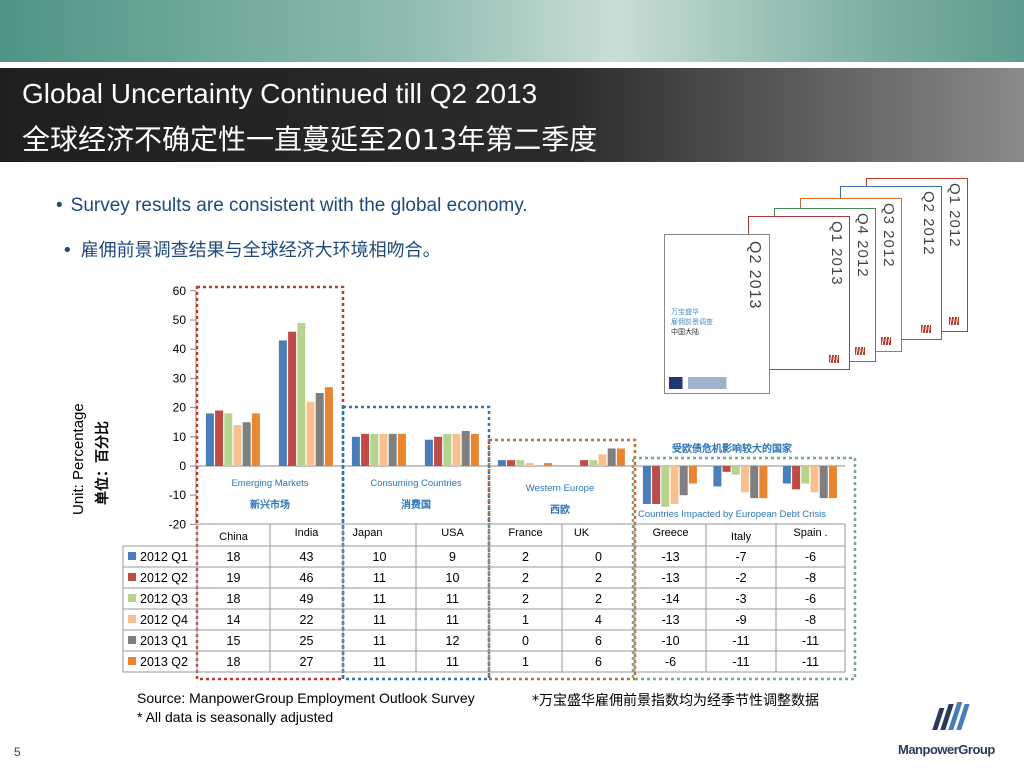  Describe the element at coordinates (744, 568) in the screenshot. I see `group-box-debt-crisis` at that location.